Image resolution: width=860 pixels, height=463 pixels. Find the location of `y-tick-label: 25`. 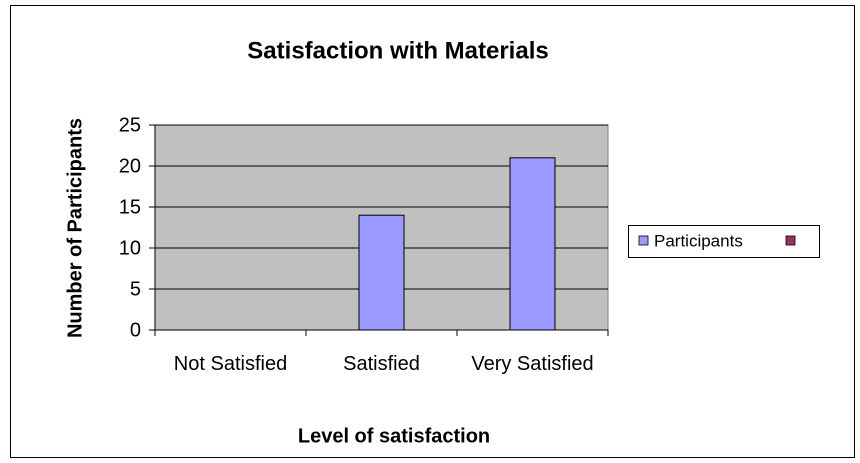

y-tick-label: 25 is located at coordinates (130, 125).